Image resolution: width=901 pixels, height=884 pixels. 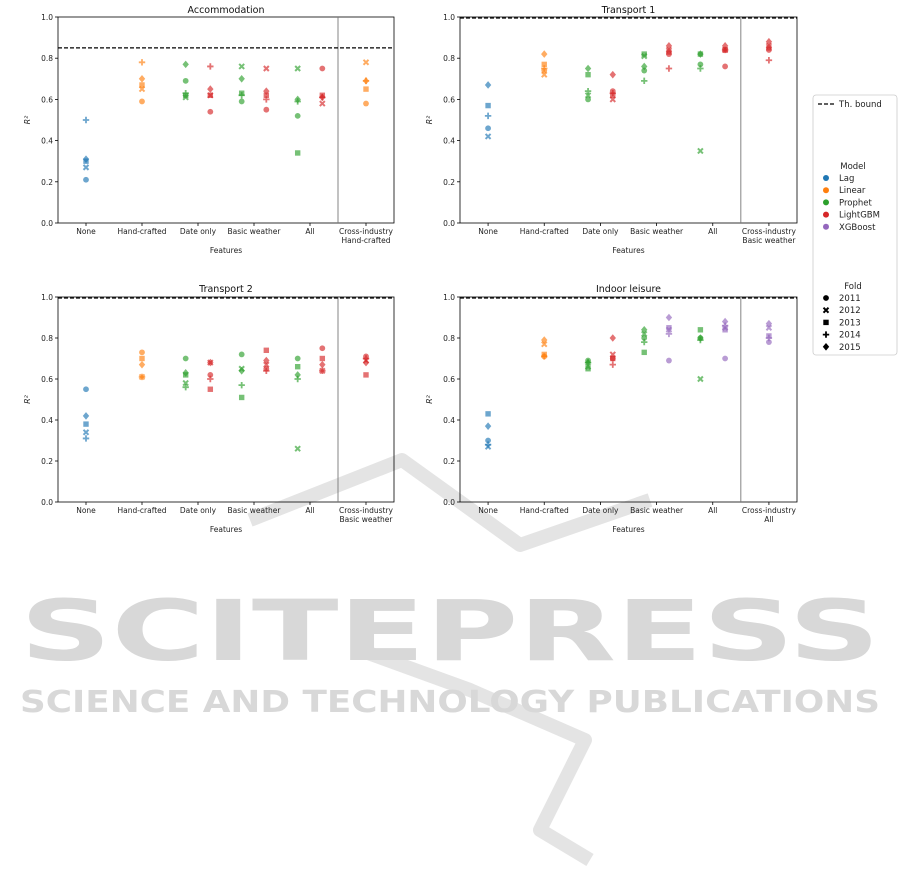 I want to click on point-linear-2014, so click(x=544, y=68).